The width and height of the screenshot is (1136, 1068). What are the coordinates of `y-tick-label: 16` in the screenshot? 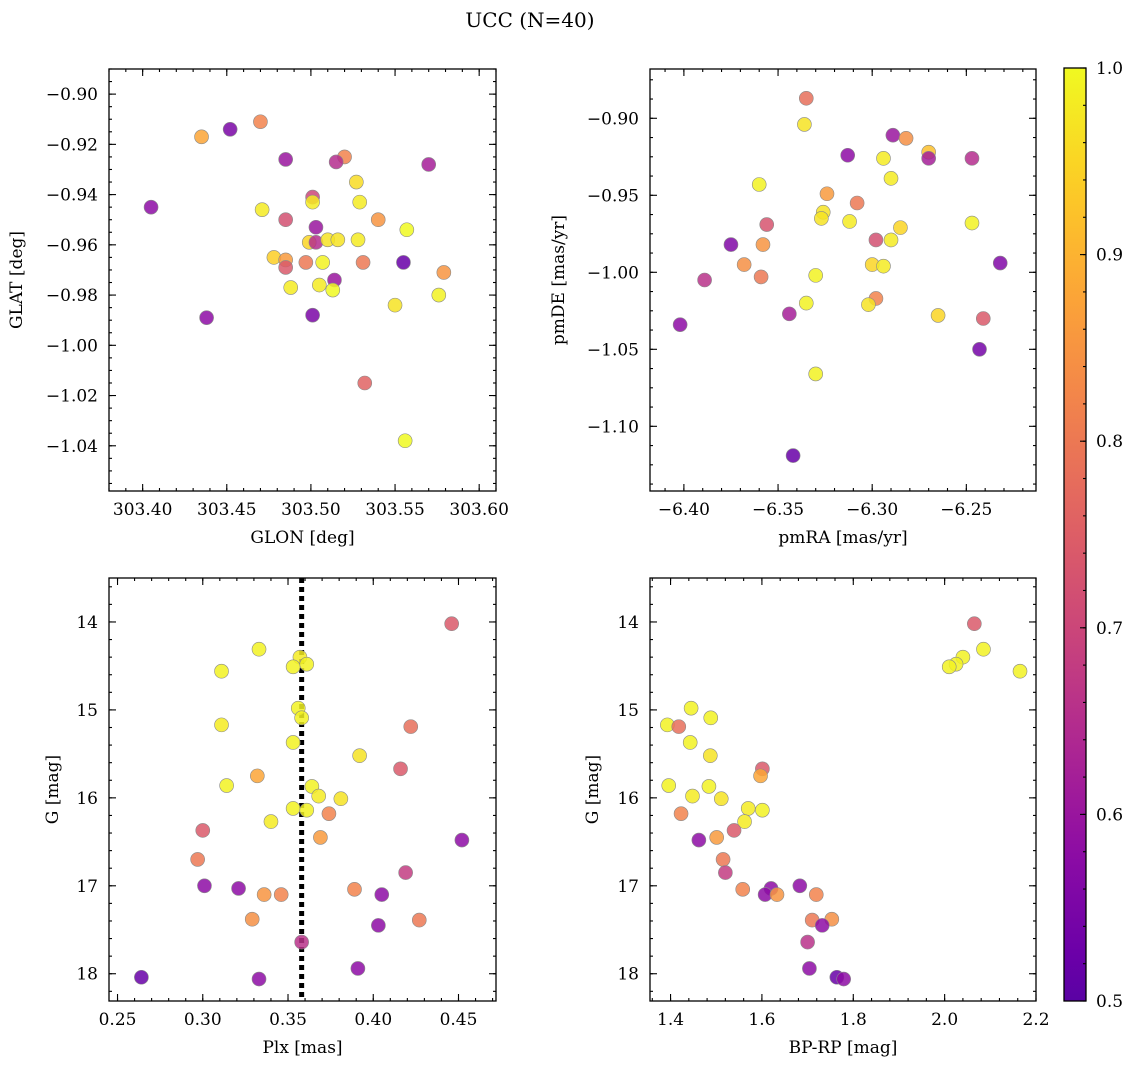 It's located at (628, 799).